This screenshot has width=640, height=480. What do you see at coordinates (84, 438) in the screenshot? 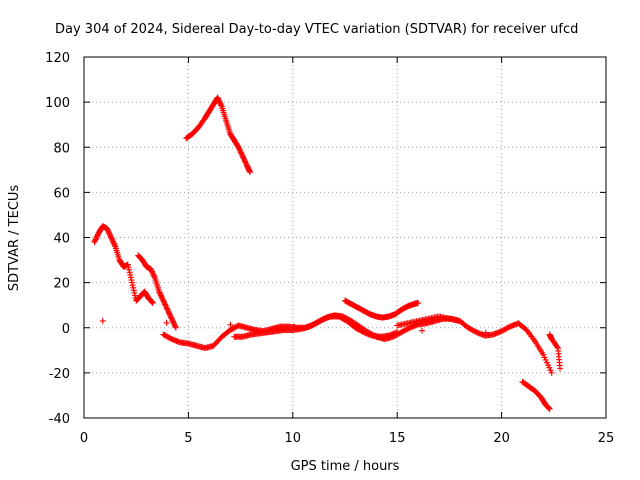
I see `x-tick-label: 0` at bounding box center [84, 438].